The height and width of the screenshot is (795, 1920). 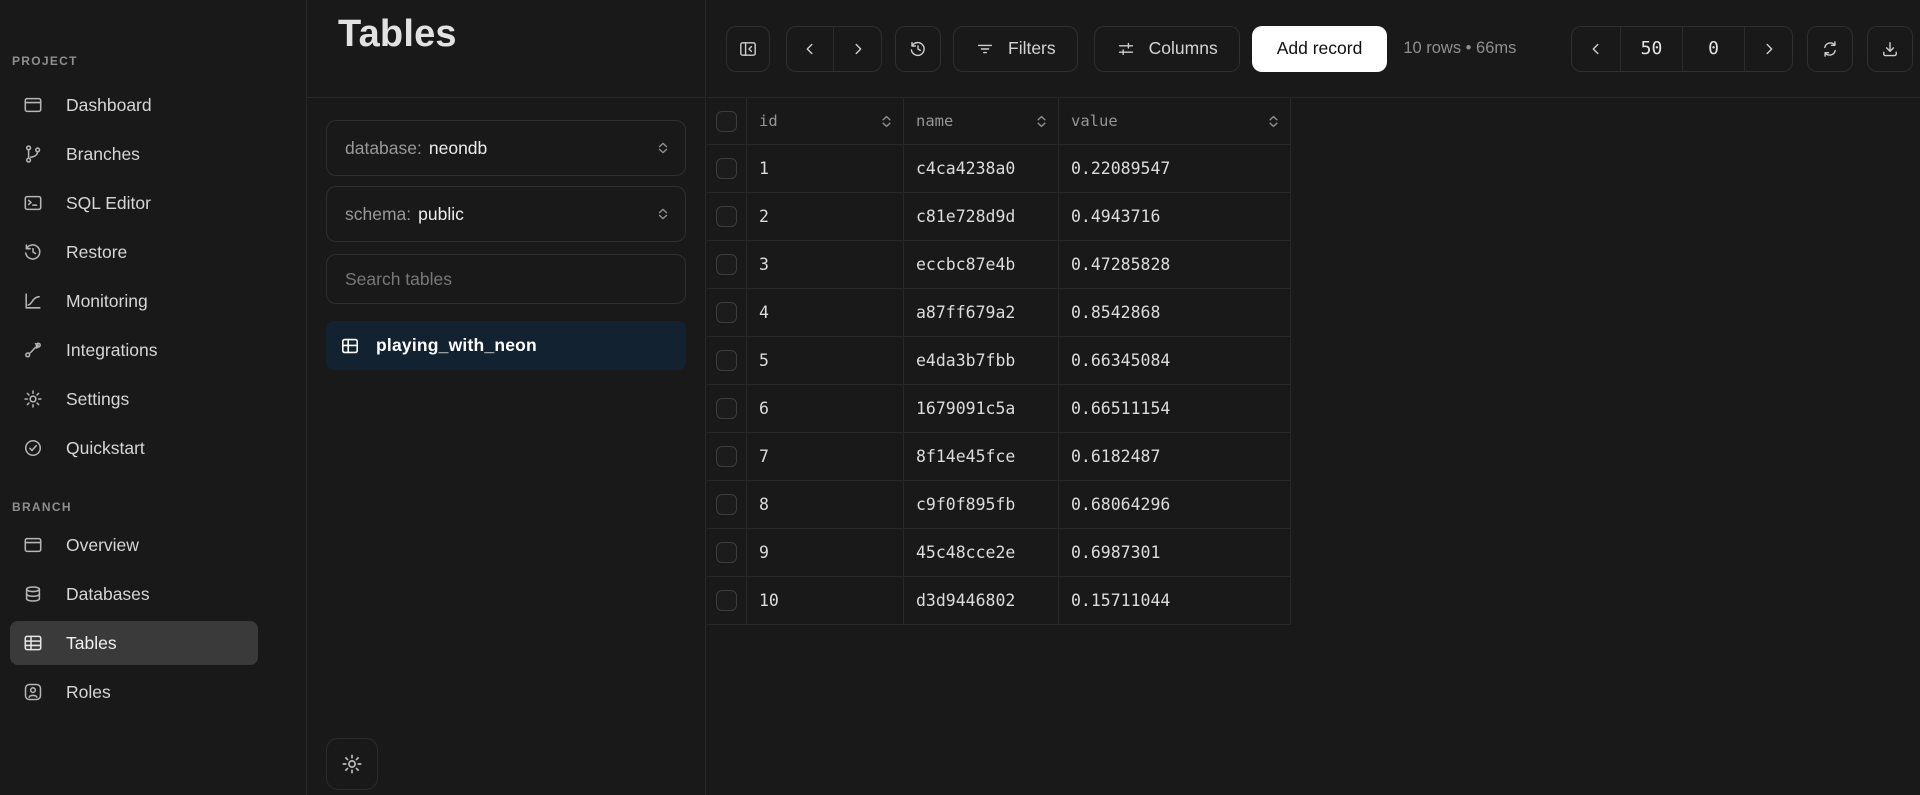 What do you see at coordinates (1175, 216) in the screenshot?
I see `cell-value: 0.4943716` at bounding box center [1175, 216].